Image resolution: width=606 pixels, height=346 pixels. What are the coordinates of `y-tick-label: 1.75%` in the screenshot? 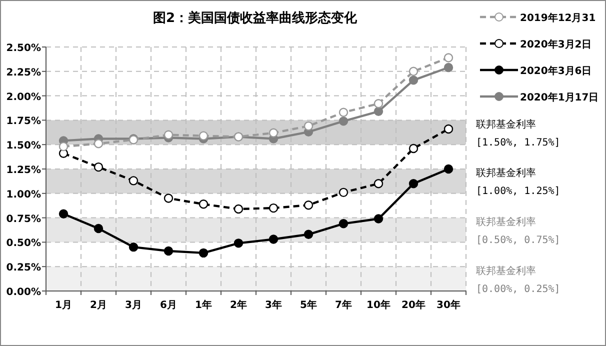 It's located at (23, 122).